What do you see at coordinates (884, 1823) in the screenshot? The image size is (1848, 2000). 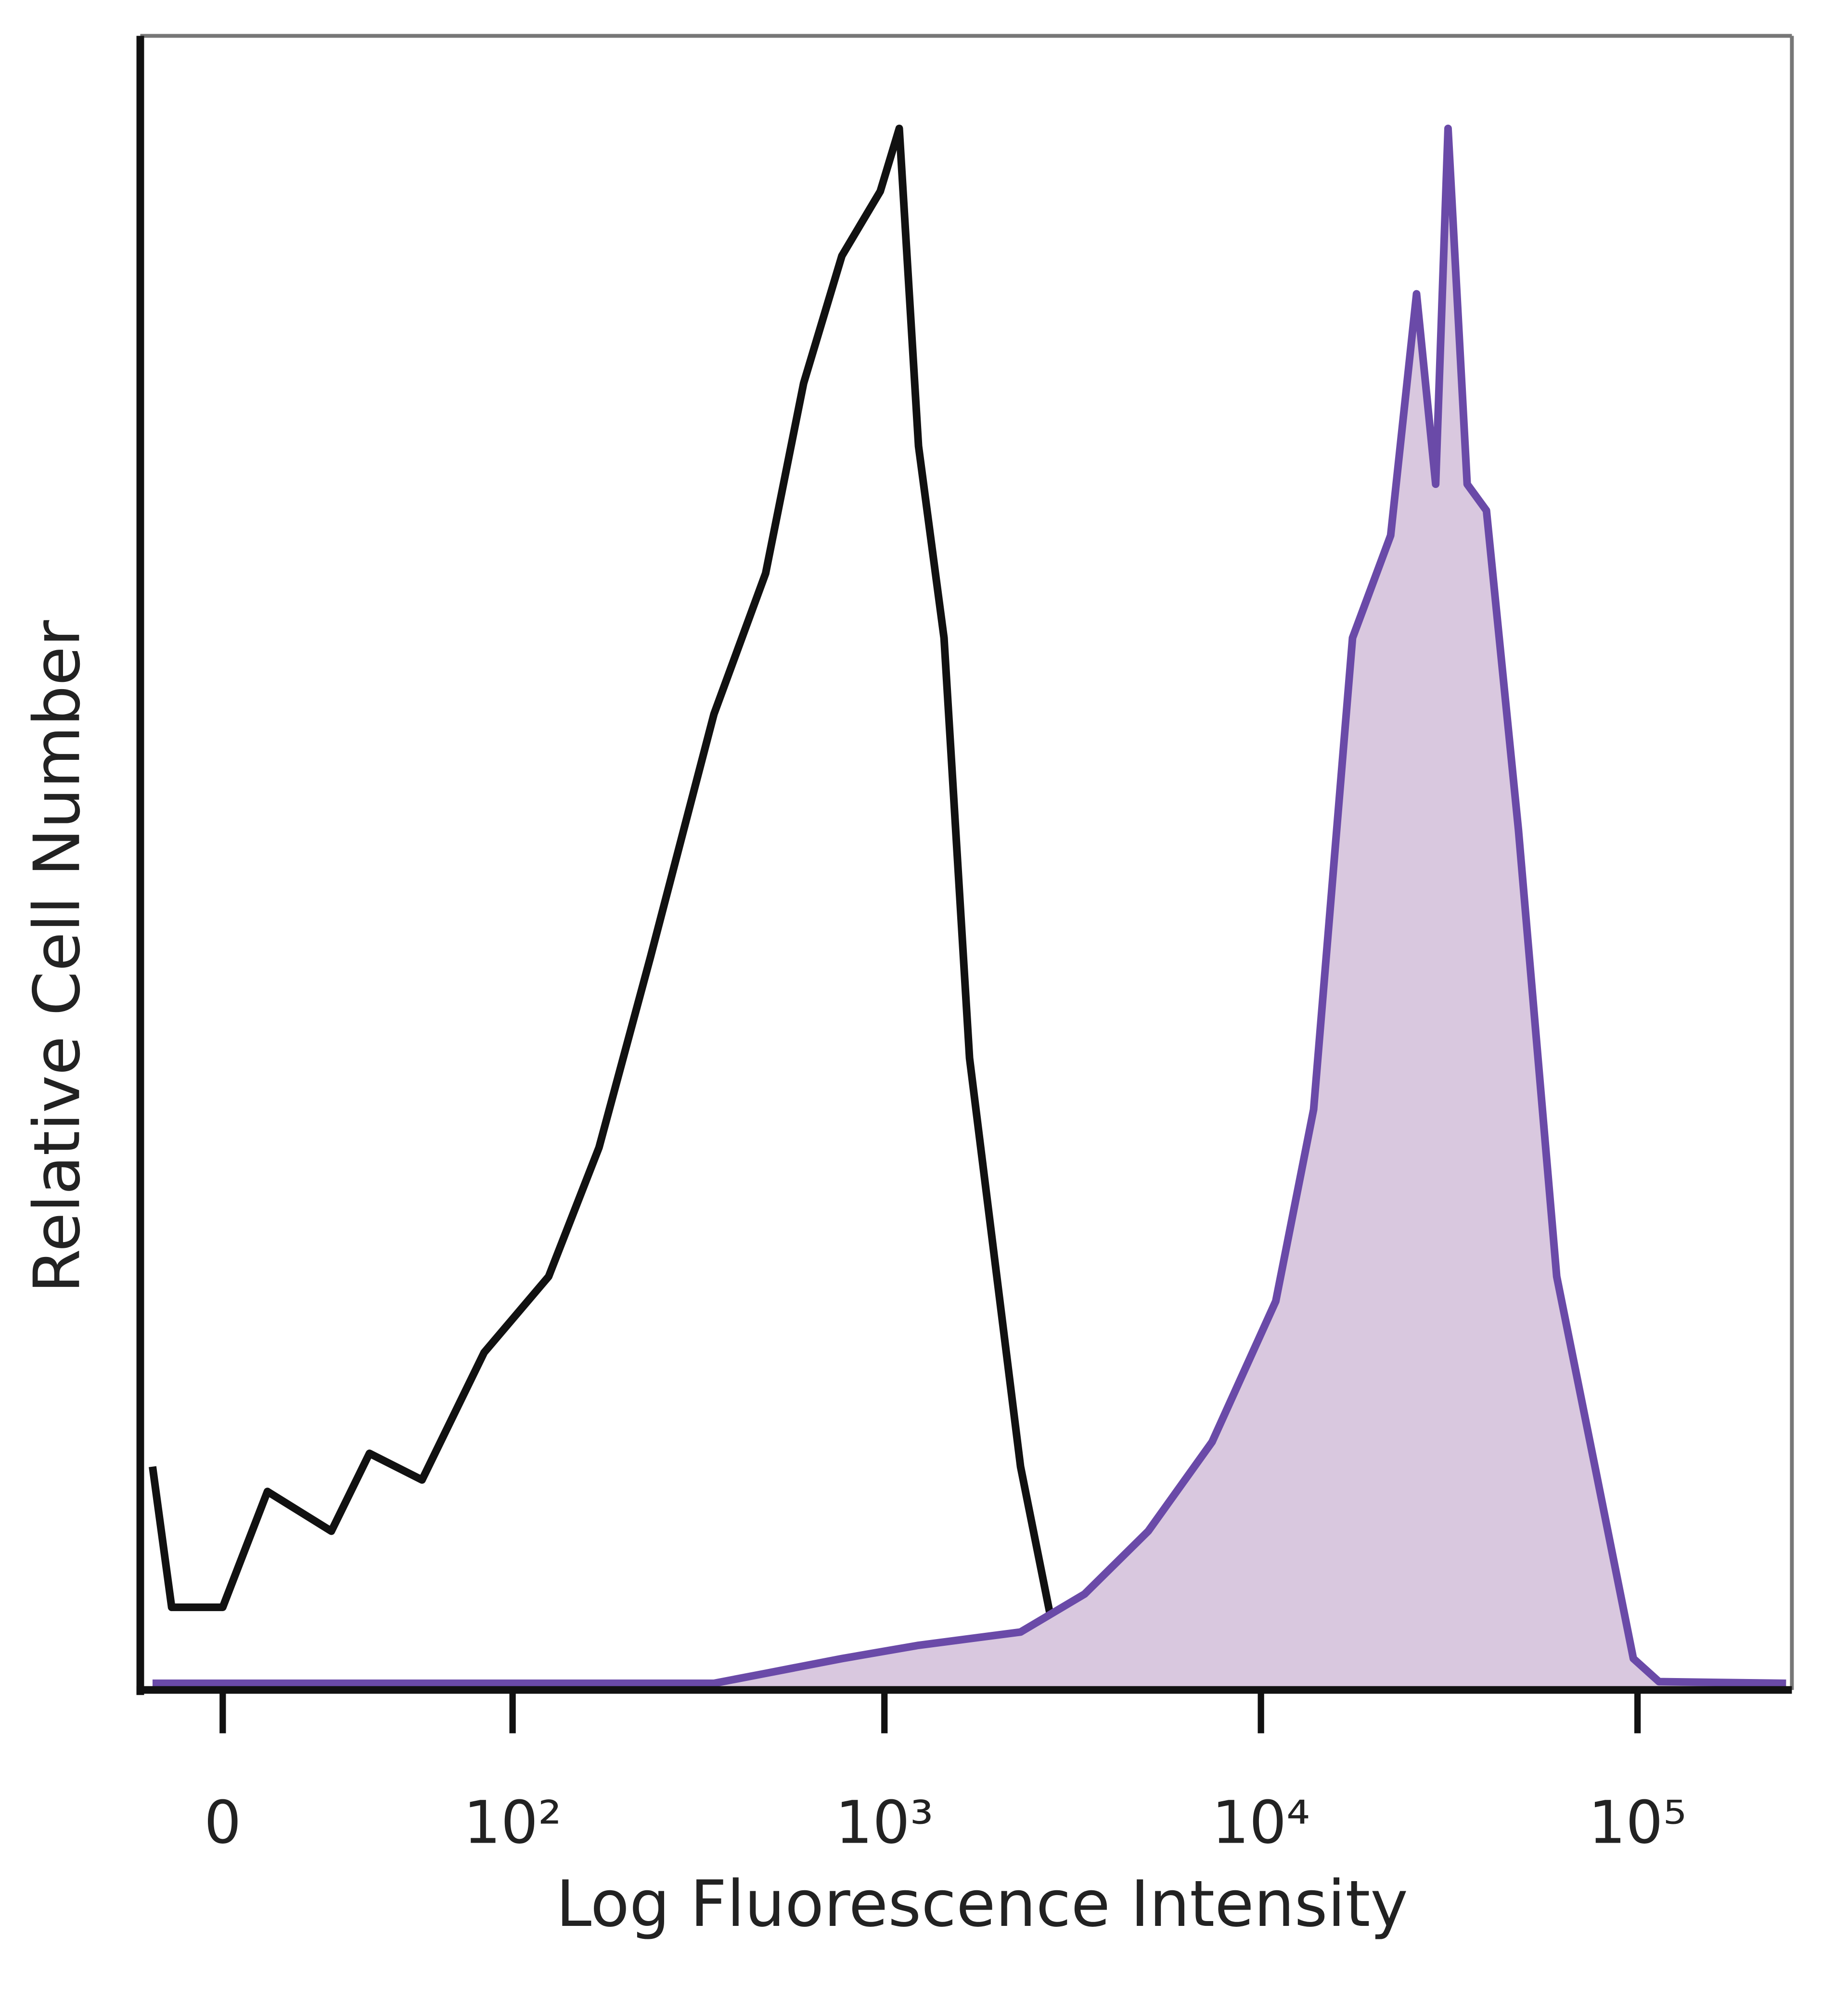 I see `x-tick-label: 10³` at bounding box center [884, 1823].